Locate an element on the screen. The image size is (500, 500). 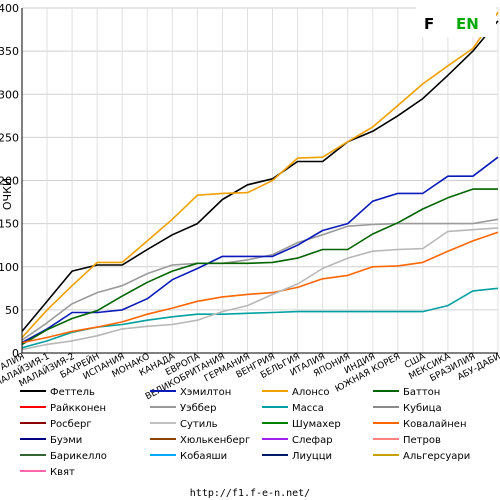
legend-label: Квят is located at coordinates (62, 472).